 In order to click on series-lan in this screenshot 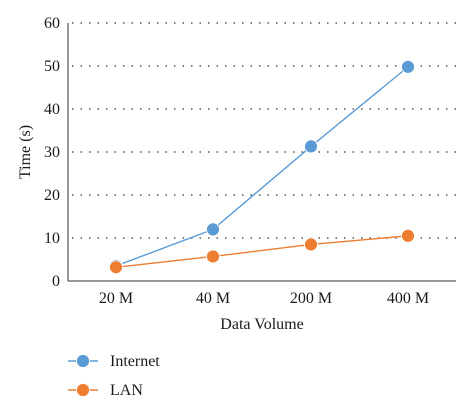, I will do `click(262, 251)`.